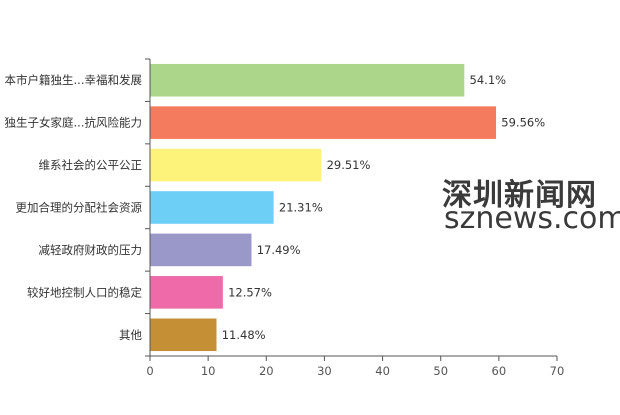 Image resolution: width=620 pixels, height=415 pixels. What do you see at coordinates (84, 292) in the screenshot?
I see `category-label-5: 较好地控制人口的稳定` at bounding box center [84, 292].